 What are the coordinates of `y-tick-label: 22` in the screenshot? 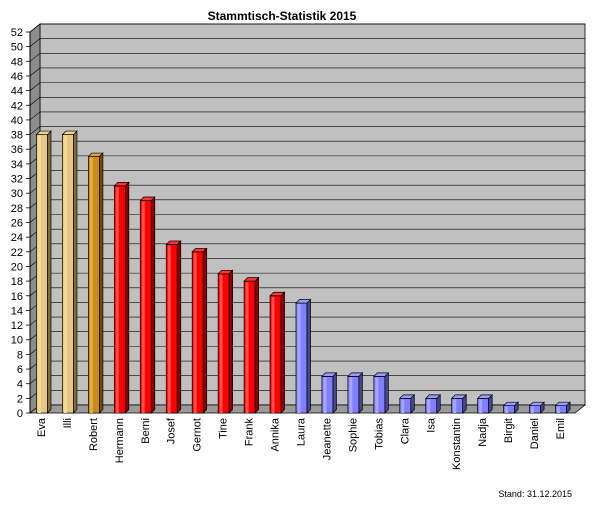 It's located at (17, 253).